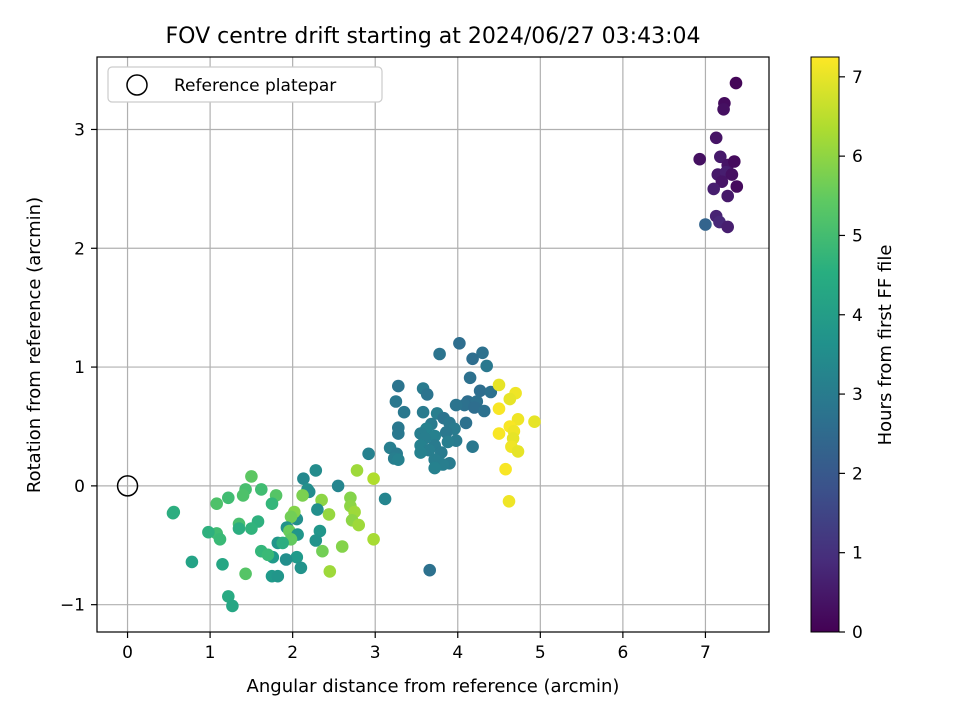 Image resolution: width=960 pixels, height=720 pixels. I want to click on y-tick-label: −1, so click(72, 606).